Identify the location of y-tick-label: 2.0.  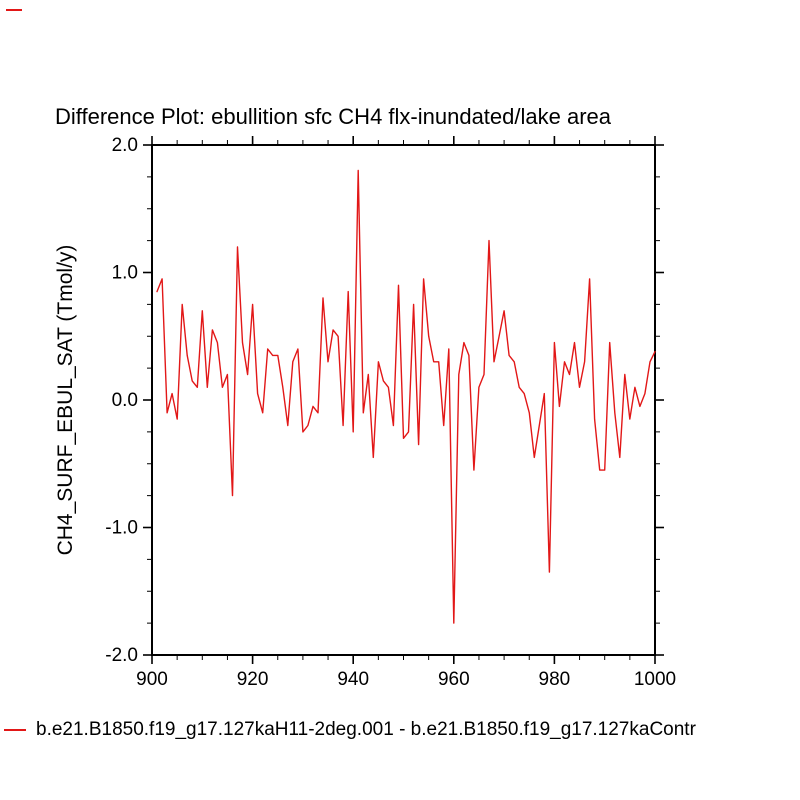
(125, 145).